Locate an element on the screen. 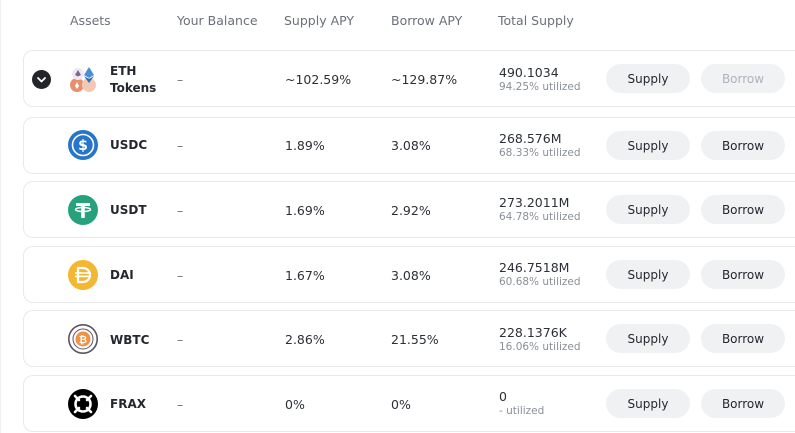 The height and width of the screenshot is (433, 795). frax-icon is located at coordinates (83, 404).